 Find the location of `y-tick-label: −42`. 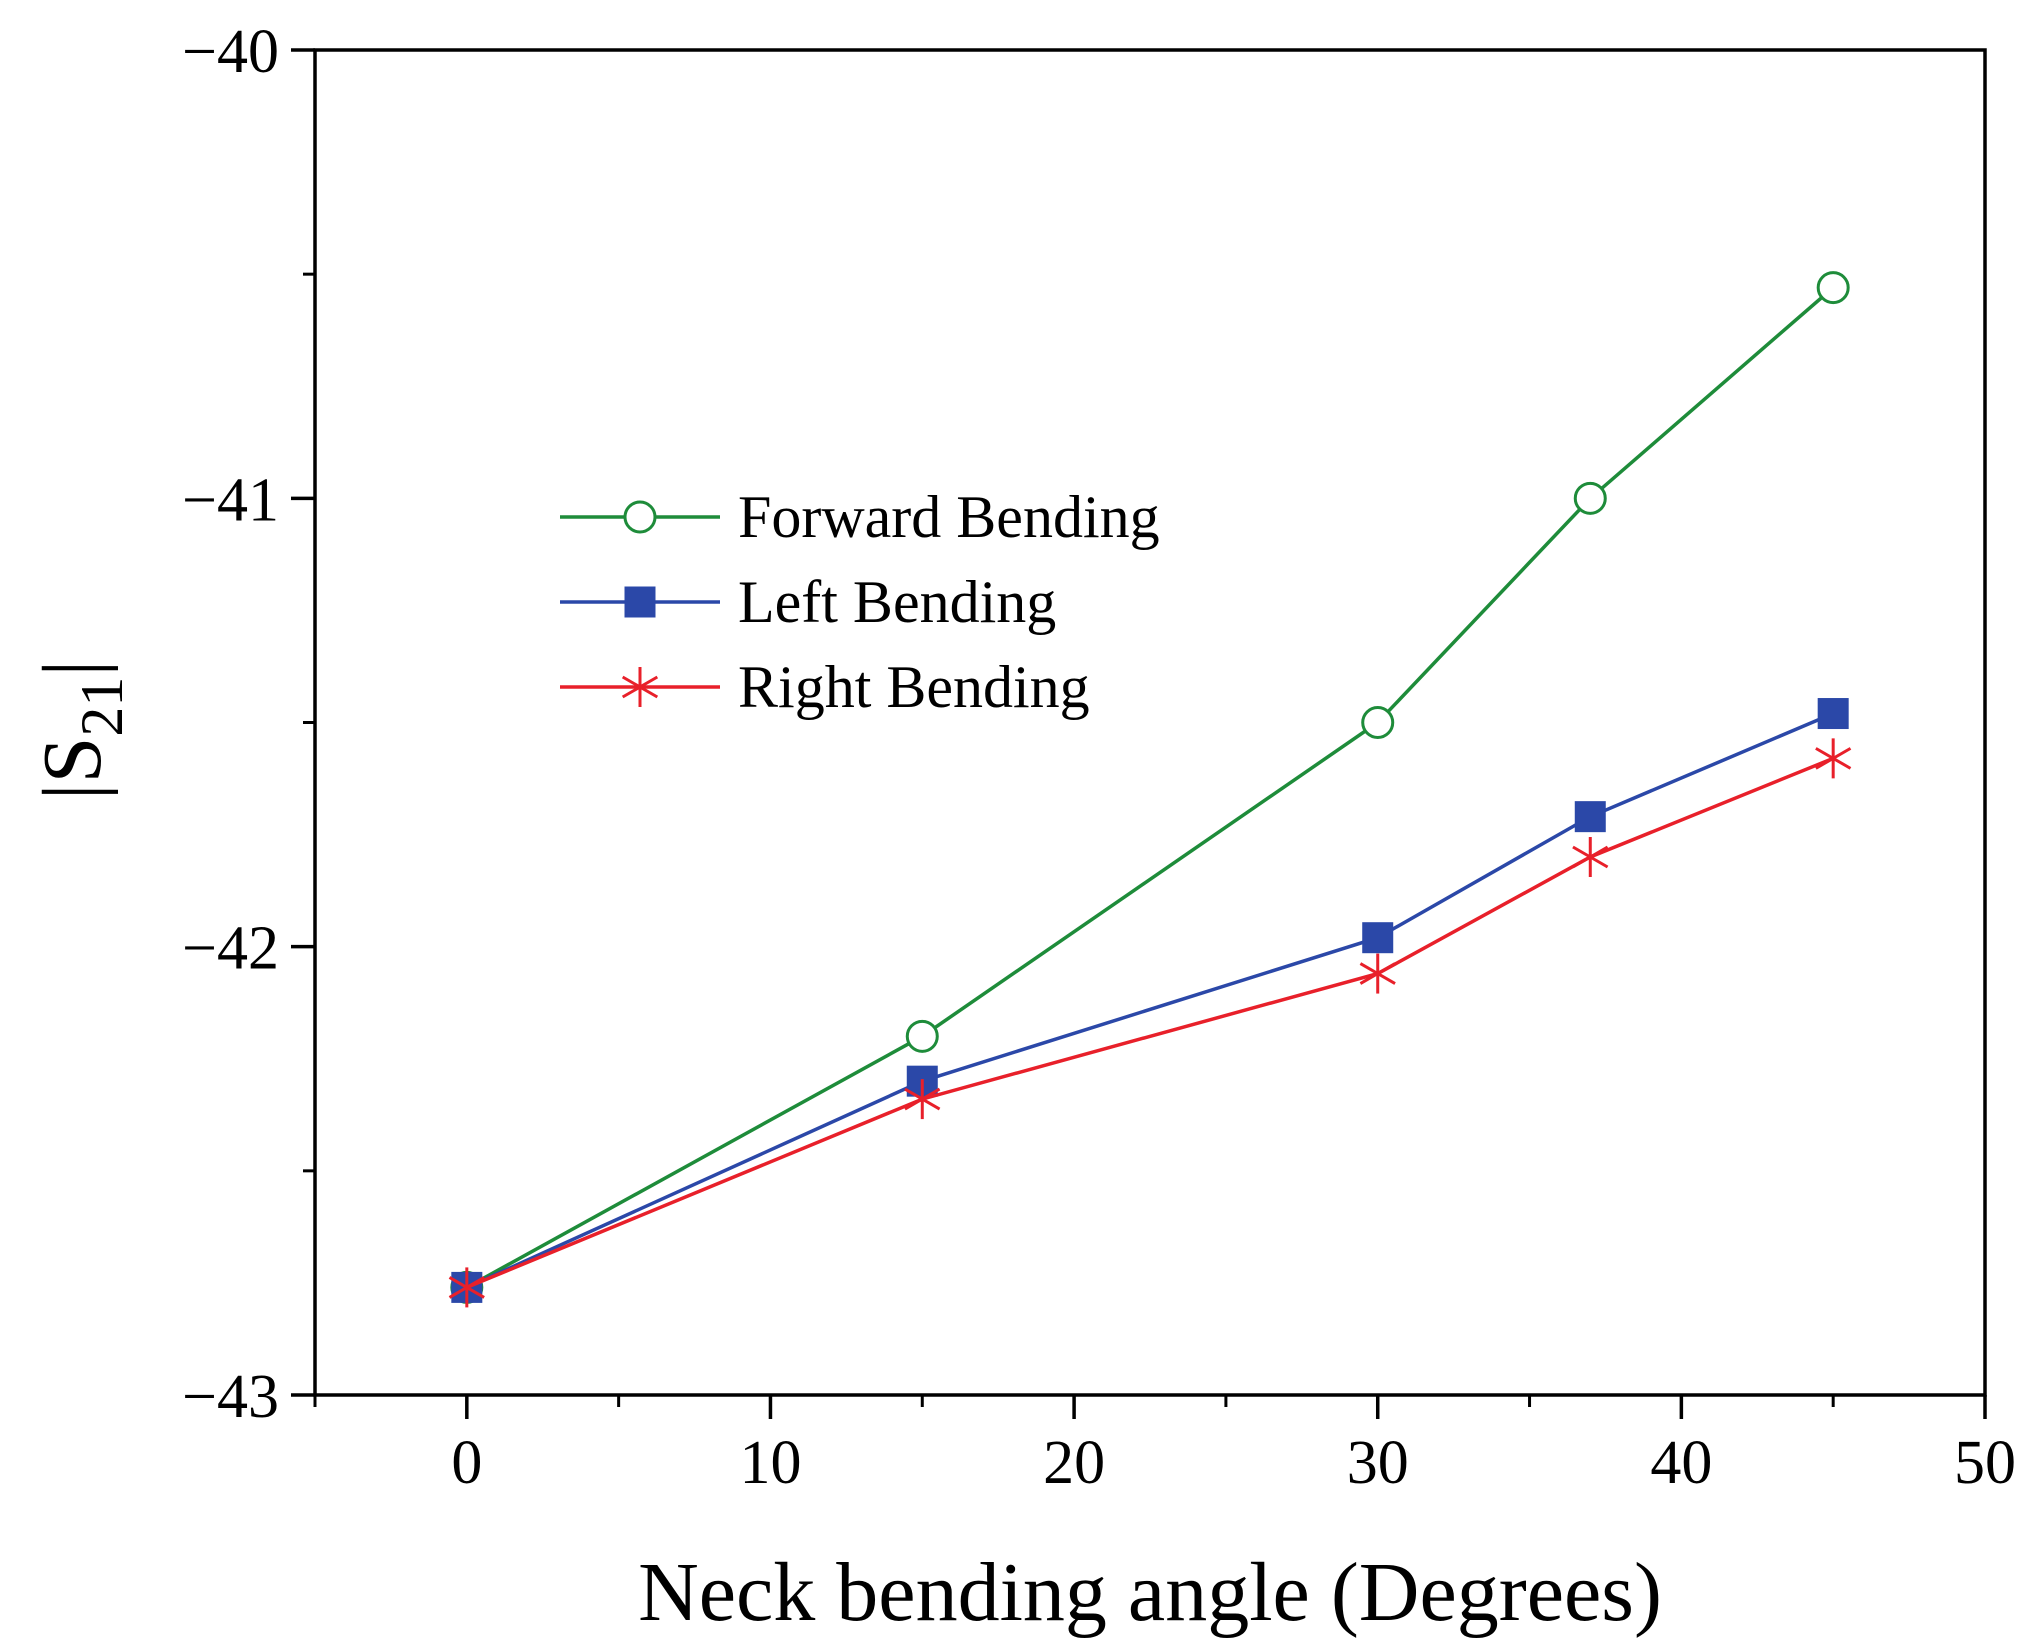

y-tick-label: −42 is located at coordinates (230, 949).